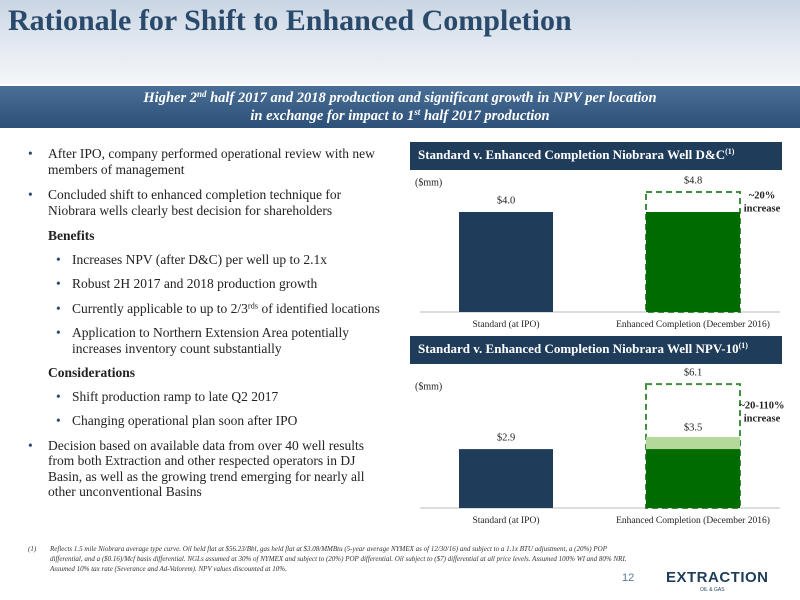 Image resolution: width=800 pixels, height=600 pixels. Describe the element at coordinates (400, 42) in the screenshot. I see `header-band` at that location.